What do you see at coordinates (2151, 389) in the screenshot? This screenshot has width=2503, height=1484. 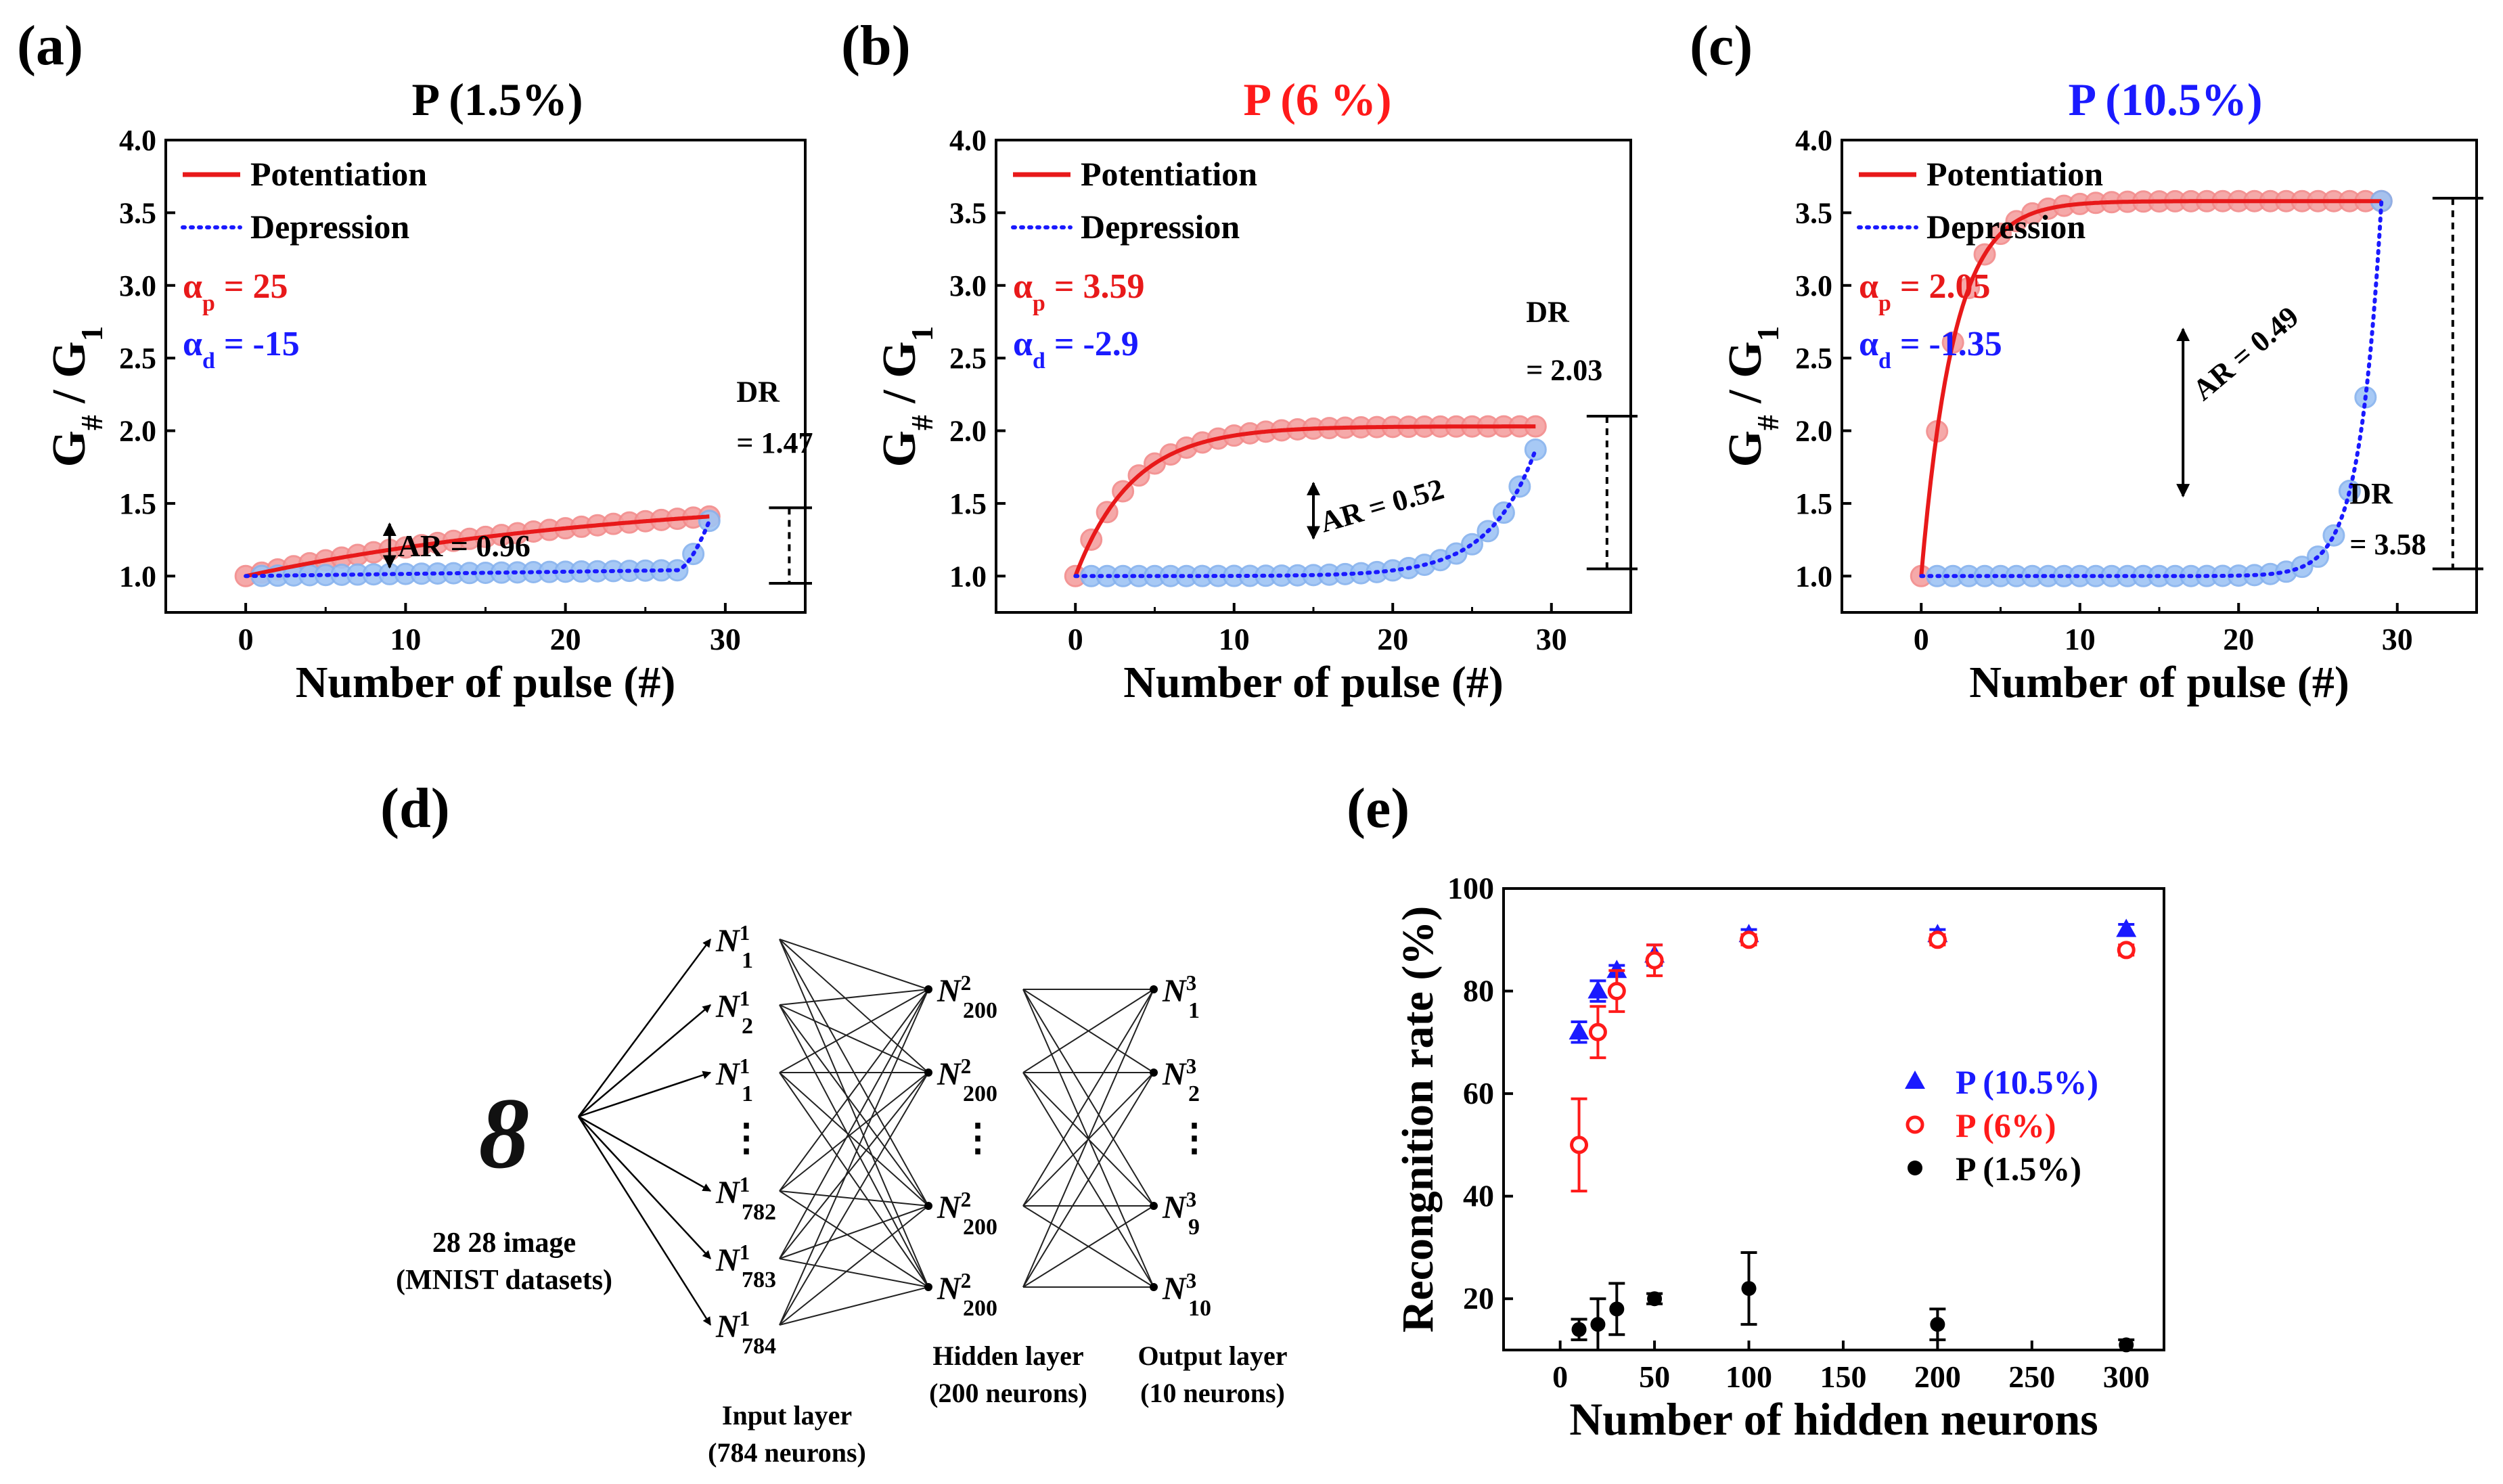 I see `depression-line` at bounding box center [2151, 389].